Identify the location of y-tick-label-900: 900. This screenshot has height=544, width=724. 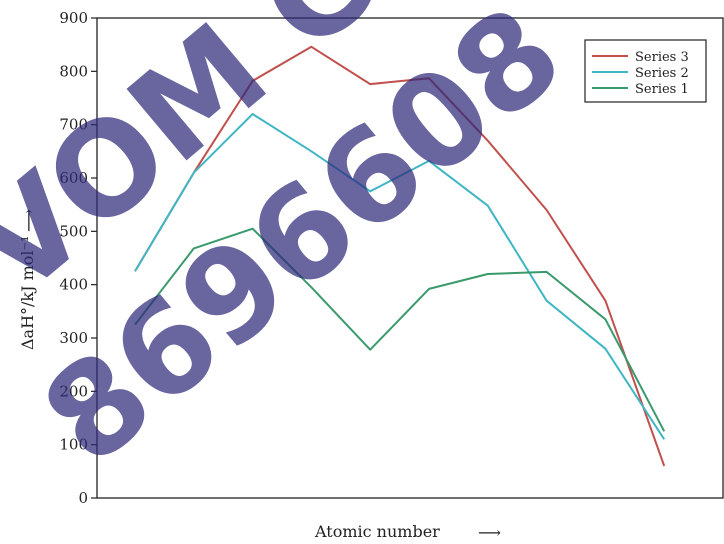
(73, 18).